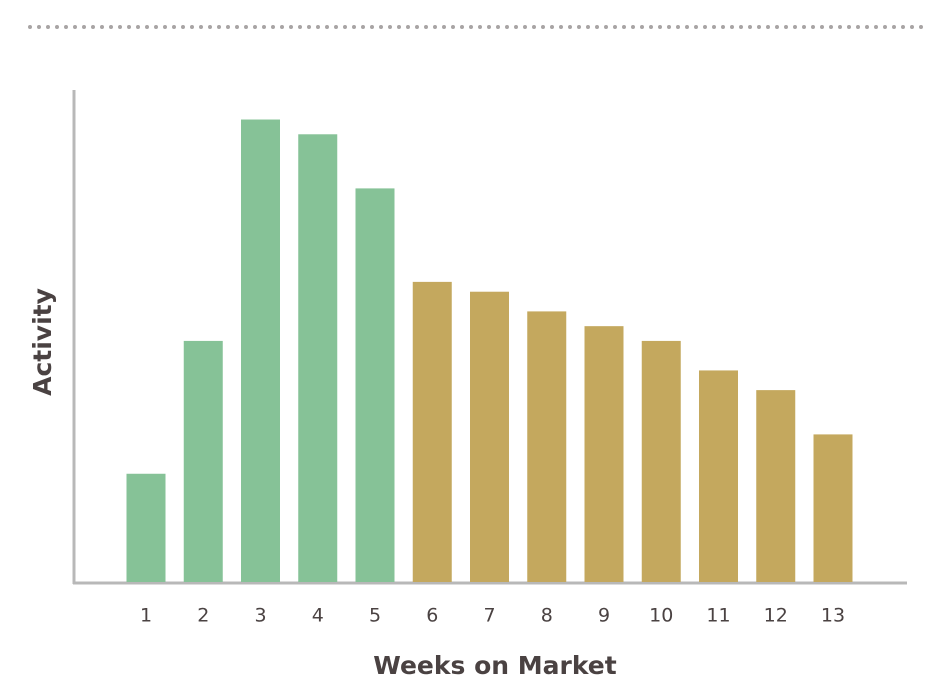 This screenshot has width=950, height=694. What do you see at coordinates (833, 616) in the screenshot?
I see `x-tick-label: 13` at bounding box center [833, 616].